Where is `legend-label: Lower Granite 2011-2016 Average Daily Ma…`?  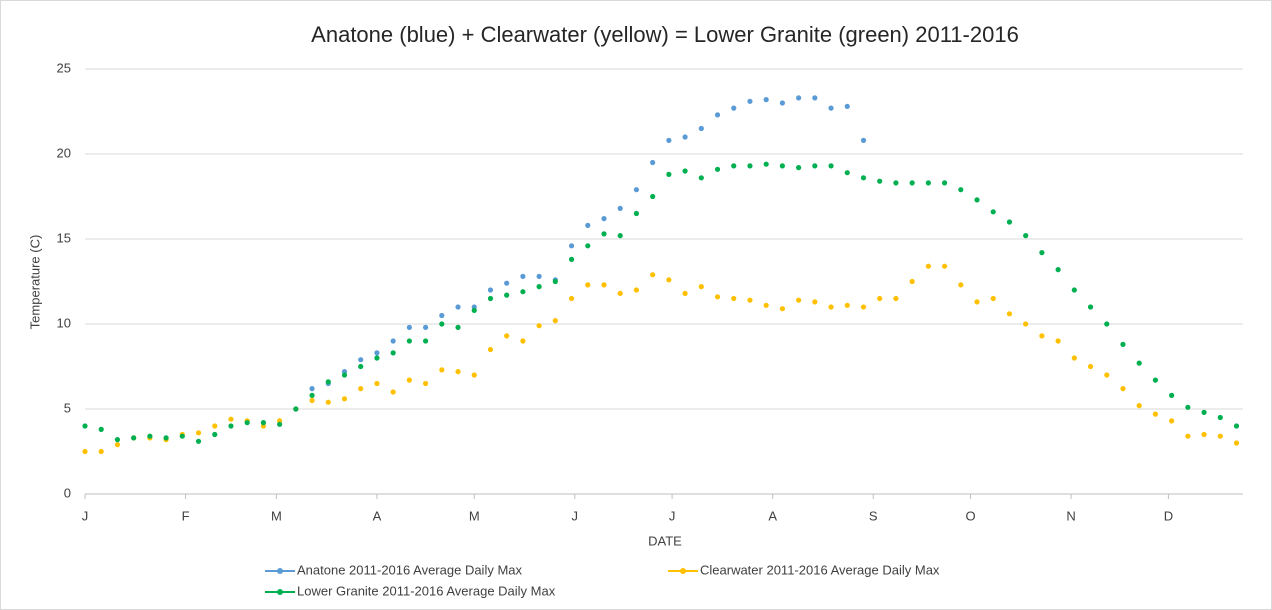
legend-label: Lower Granite 2011-2016 Average Daily Ma… is located at coordinates (426, 590).